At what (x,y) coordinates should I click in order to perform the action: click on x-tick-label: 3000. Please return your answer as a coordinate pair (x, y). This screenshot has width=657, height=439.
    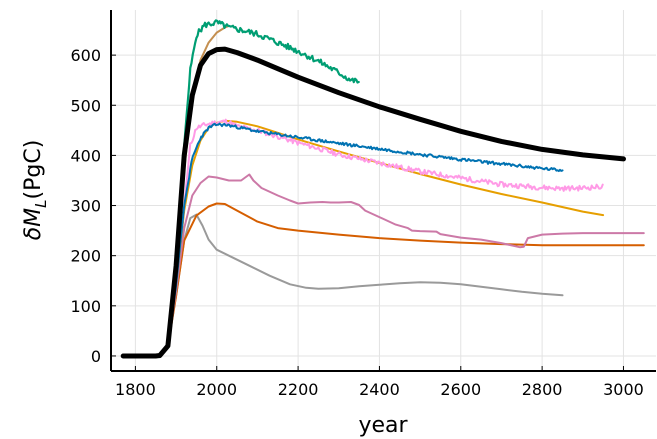
    Looking at the image, I should click on (623, 389).